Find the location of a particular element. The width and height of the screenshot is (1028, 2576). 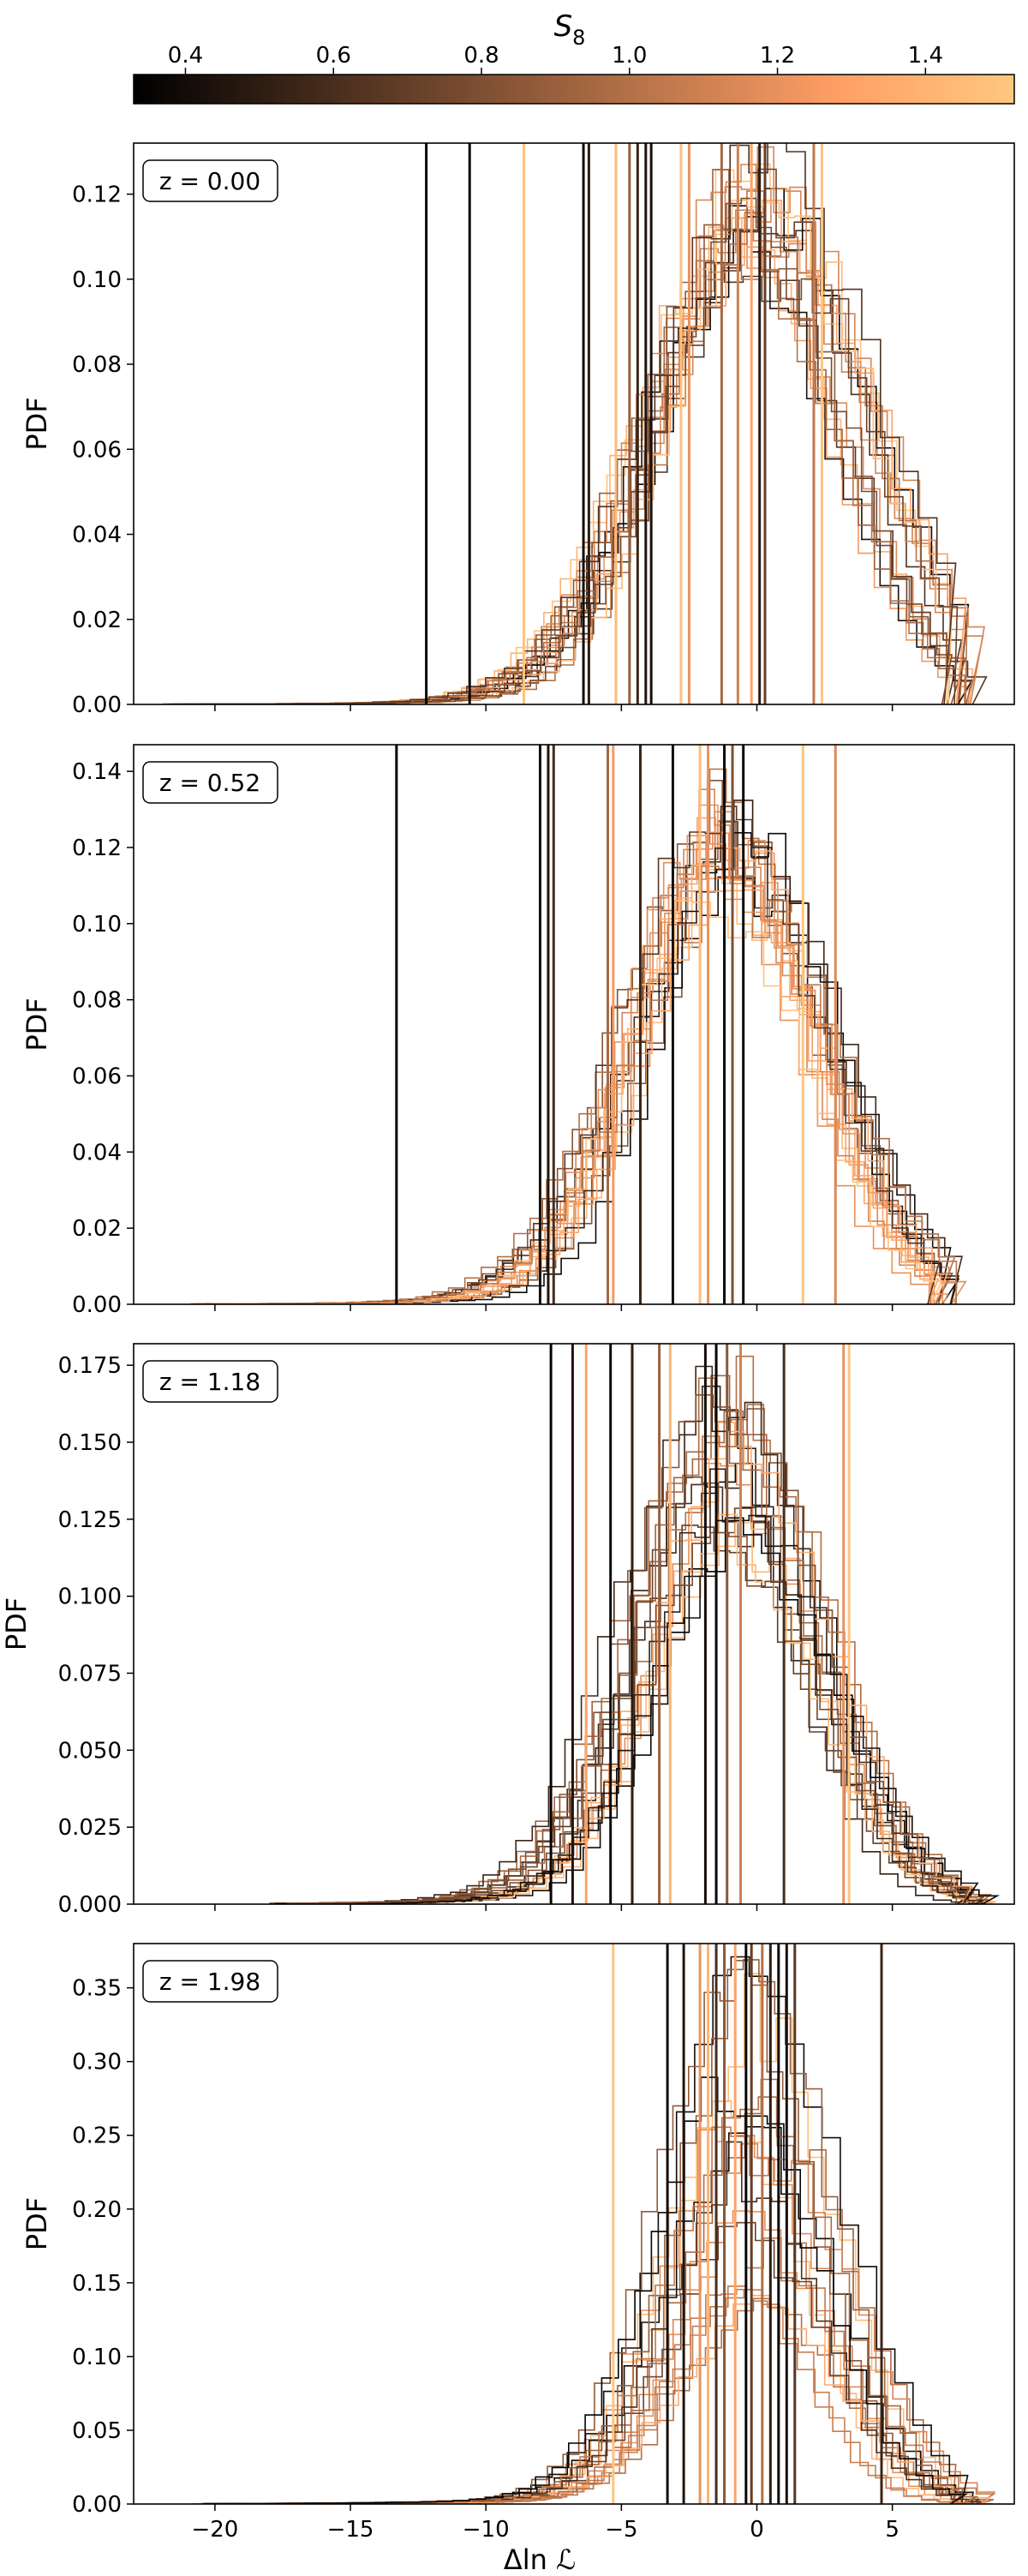

y-tick-label: 0.20 is located at coordinates (97, 2210).